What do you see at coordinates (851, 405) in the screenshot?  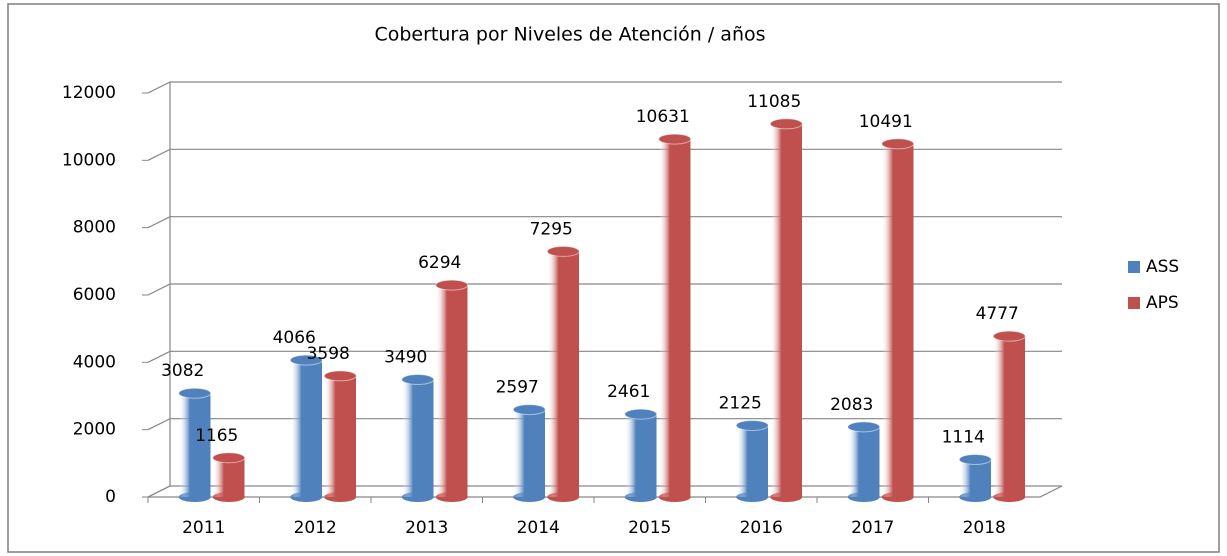 I see `data-label: 2083` at bounding box center [851, 405].